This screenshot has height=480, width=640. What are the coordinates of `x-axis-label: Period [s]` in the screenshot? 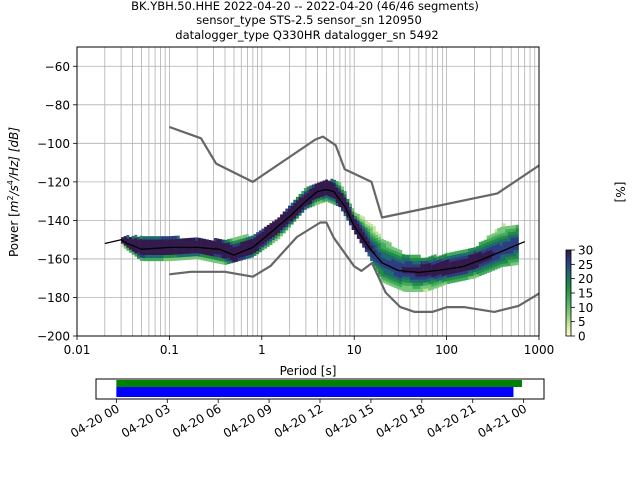 It's located at (308, 371).